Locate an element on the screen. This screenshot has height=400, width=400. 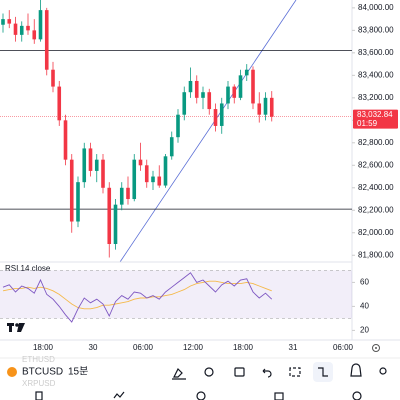
interval: 15분 is located at coordinates (78, 372).